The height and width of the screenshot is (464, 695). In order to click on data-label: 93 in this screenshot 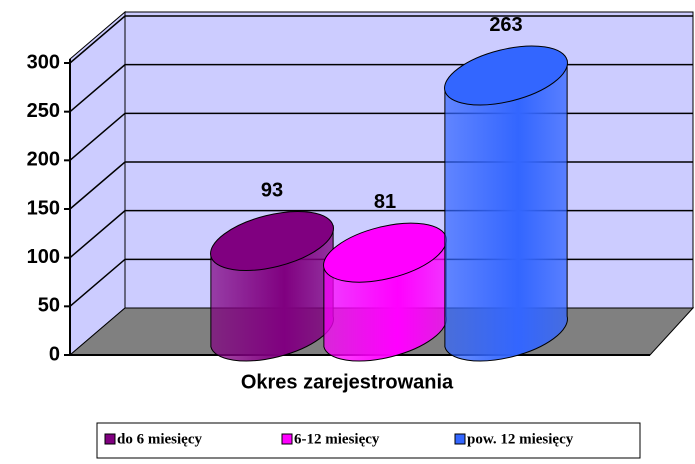, I will do `click(272, 190)`.